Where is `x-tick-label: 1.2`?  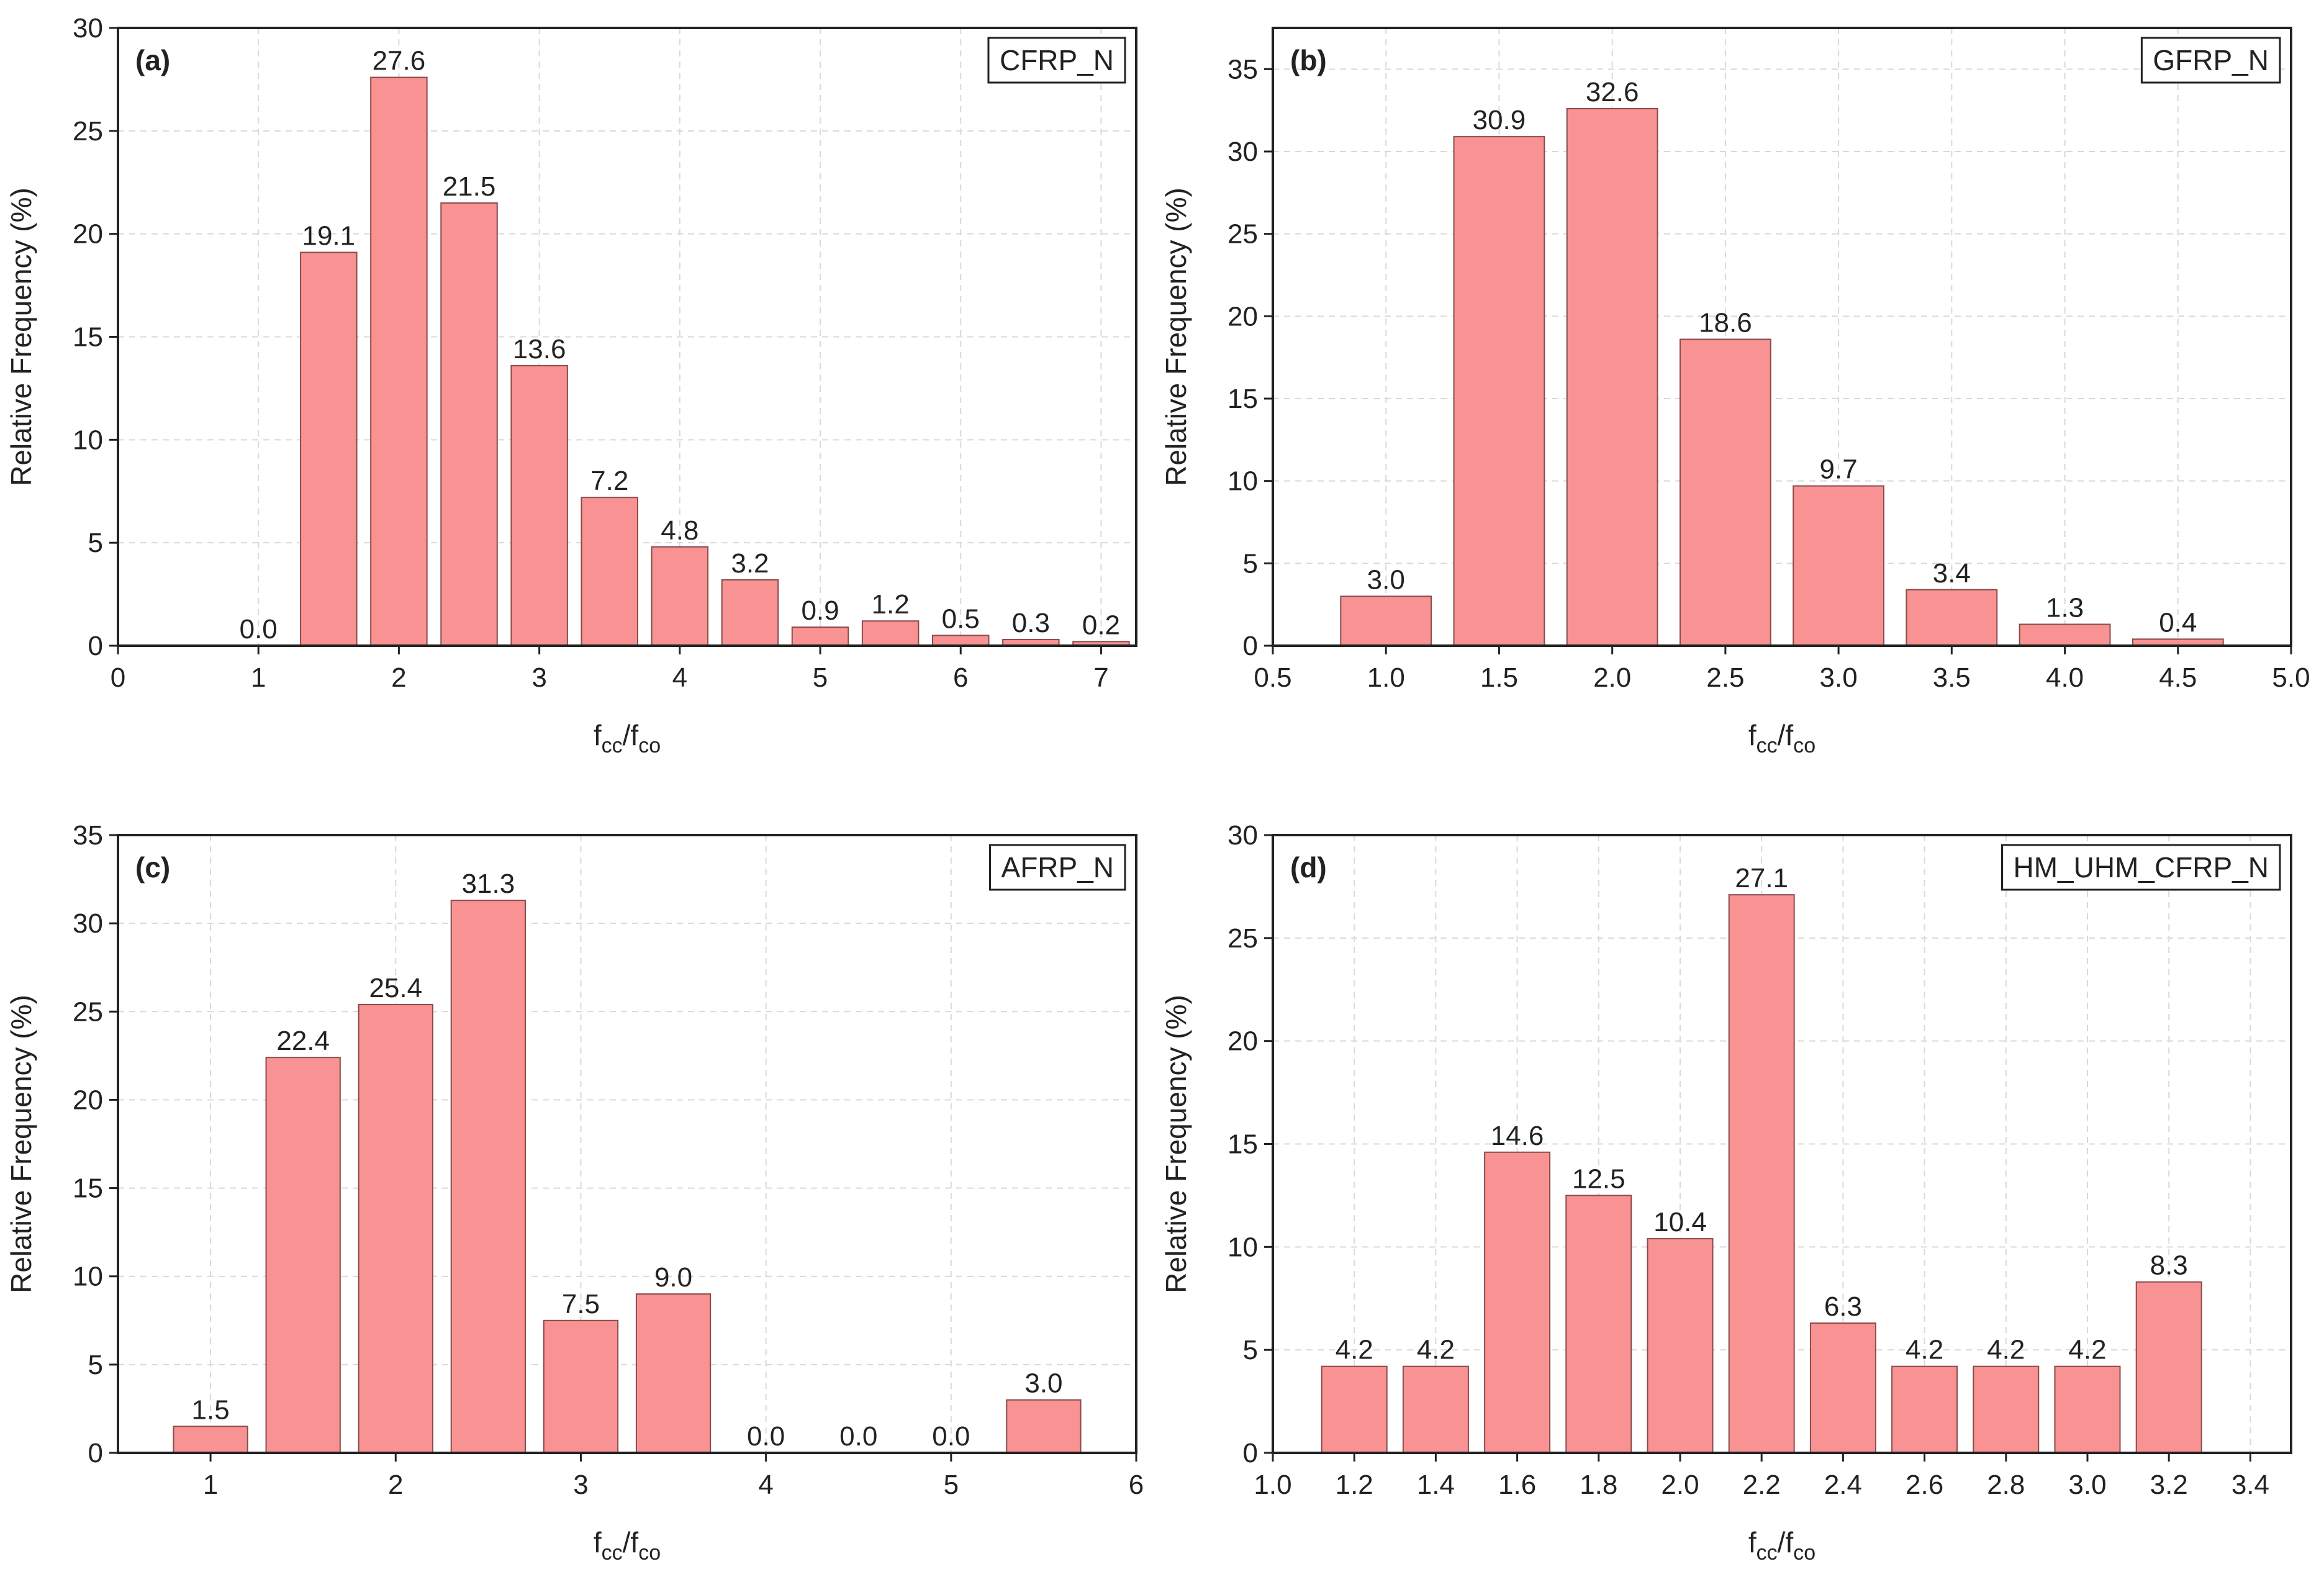
x-tick-label: 1.2 is located at coordinates (1354, 1485).